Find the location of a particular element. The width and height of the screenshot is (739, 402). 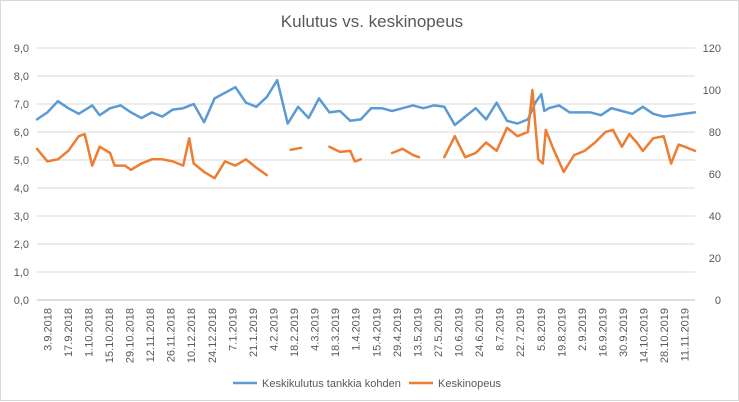

x-axis-tick-label: 24.6.2019 is located at coordinates (480, 332).